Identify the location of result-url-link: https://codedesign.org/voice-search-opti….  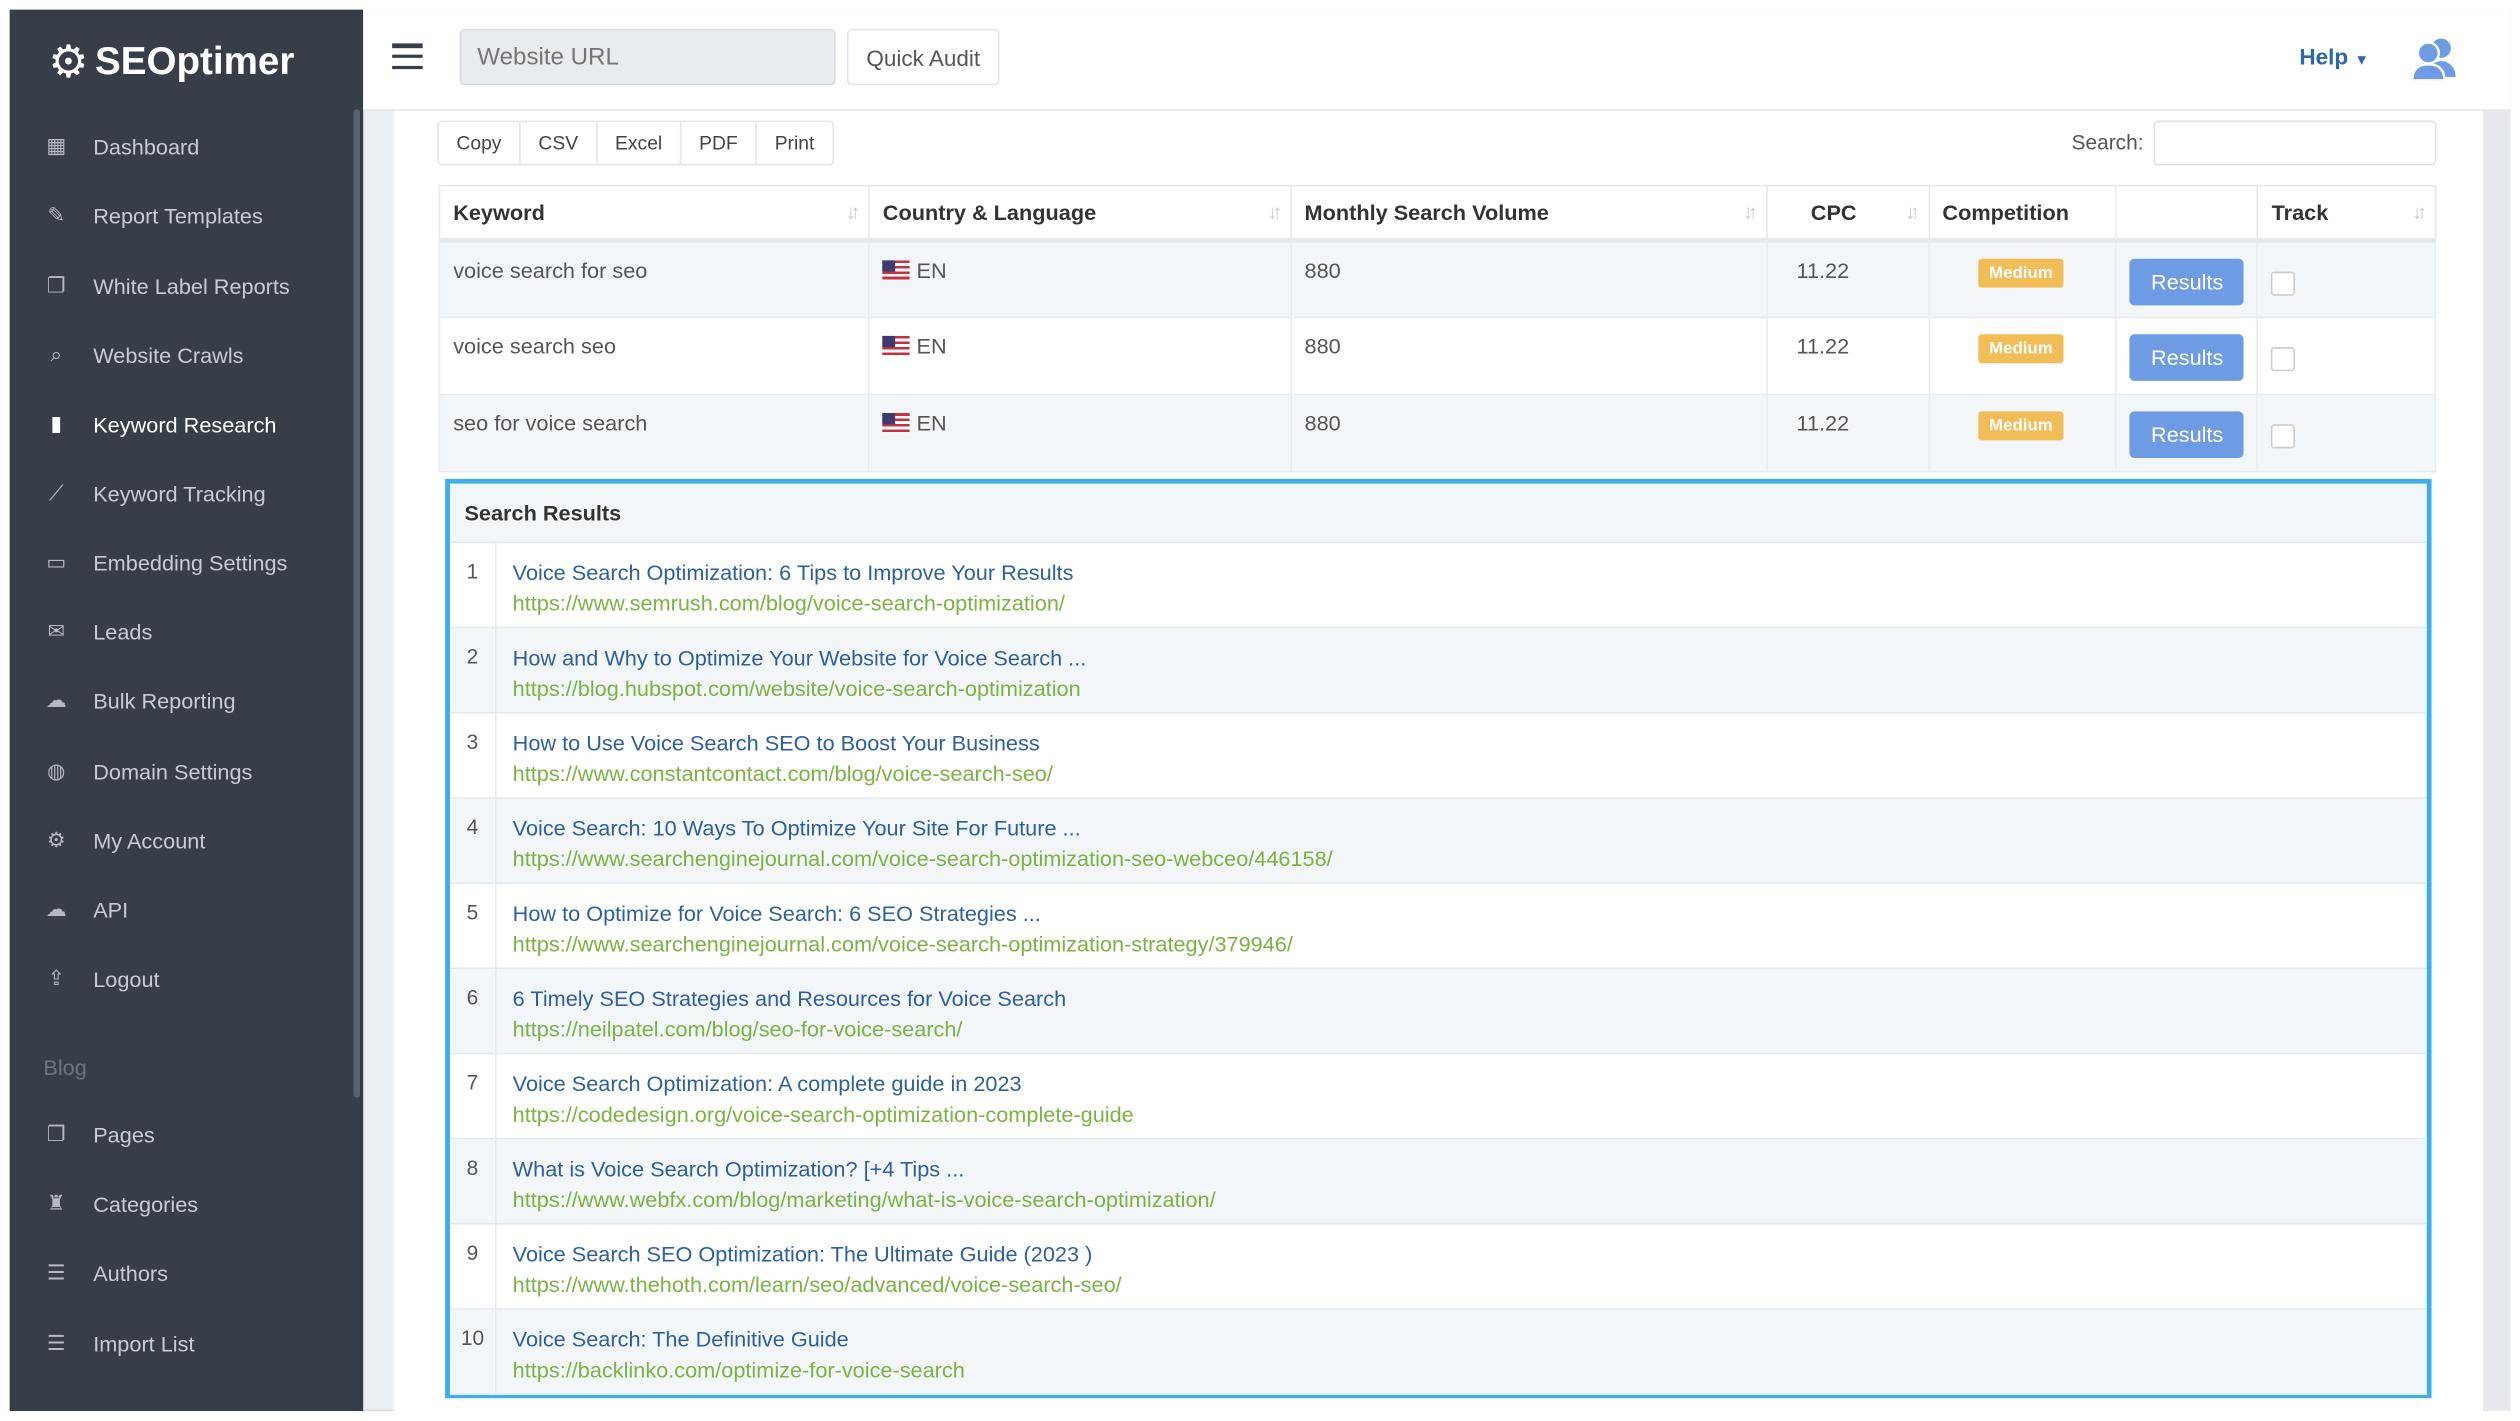
(823, 1114).